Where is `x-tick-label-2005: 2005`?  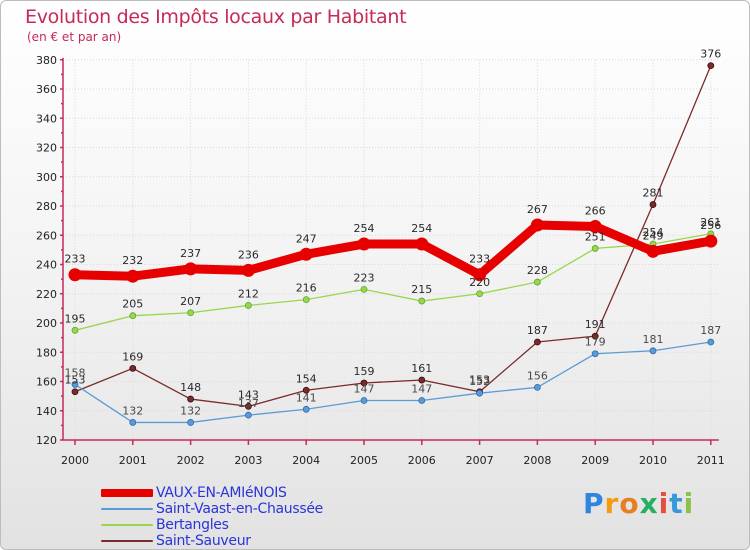
x-tick-label-2005: 2005 is located at coordinates (364, 460).